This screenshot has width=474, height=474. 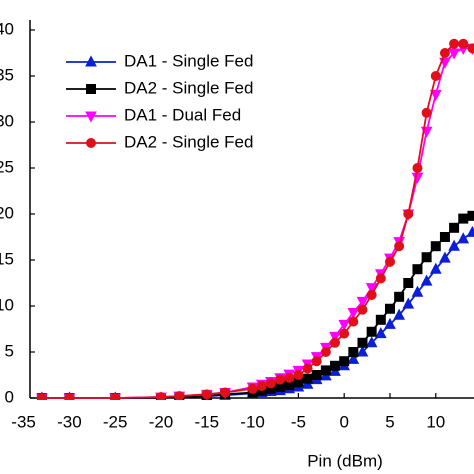 What do you see at coordinates (435, 421) in the screenshot?
I see `x-tick-label: 10` at bounding box center [435, 421].